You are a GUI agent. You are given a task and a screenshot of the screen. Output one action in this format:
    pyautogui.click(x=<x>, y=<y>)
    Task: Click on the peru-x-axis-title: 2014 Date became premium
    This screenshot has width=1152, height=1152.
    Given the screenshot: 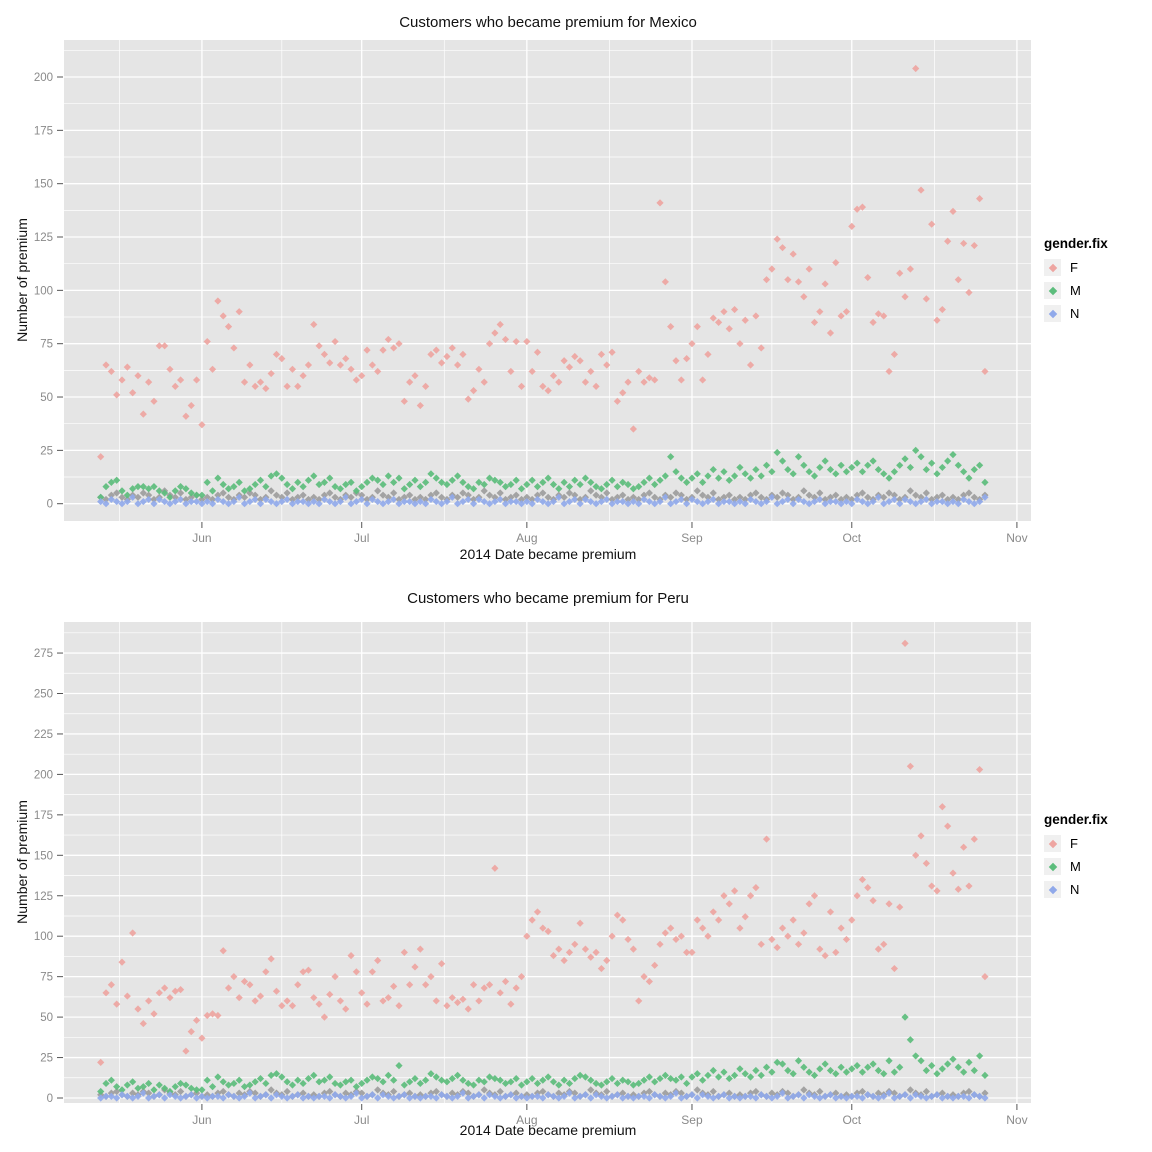 What is the action you would take?
    pyautogui.click(x=548, y=1130)
    